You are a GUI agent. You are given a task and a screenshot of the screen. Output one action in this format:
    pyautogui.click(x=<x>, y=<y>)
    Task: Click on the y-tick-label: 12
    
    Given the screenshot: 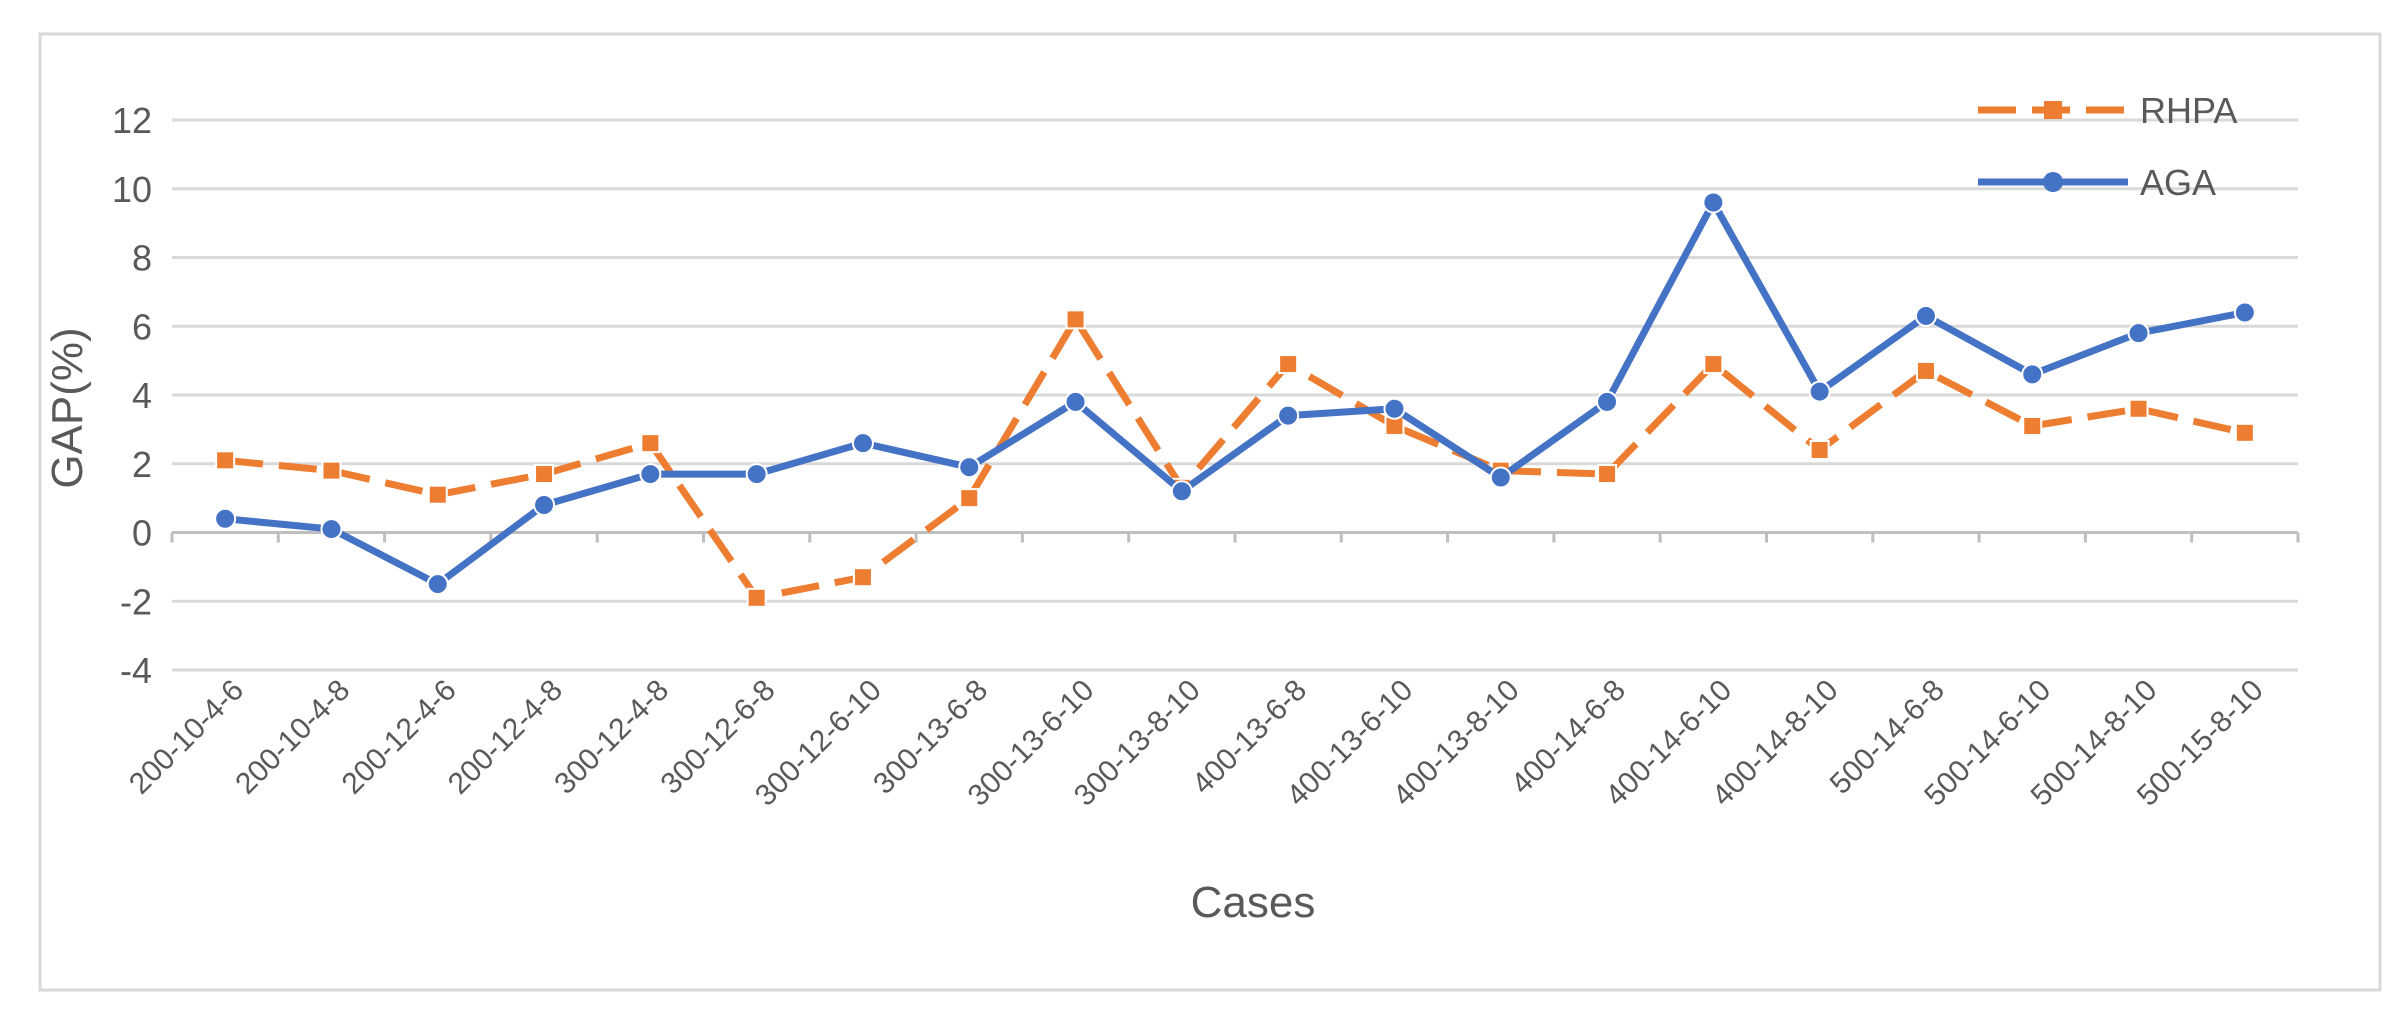 What is the action you would take?
    pyautogui.click(x=132, y=120)
    